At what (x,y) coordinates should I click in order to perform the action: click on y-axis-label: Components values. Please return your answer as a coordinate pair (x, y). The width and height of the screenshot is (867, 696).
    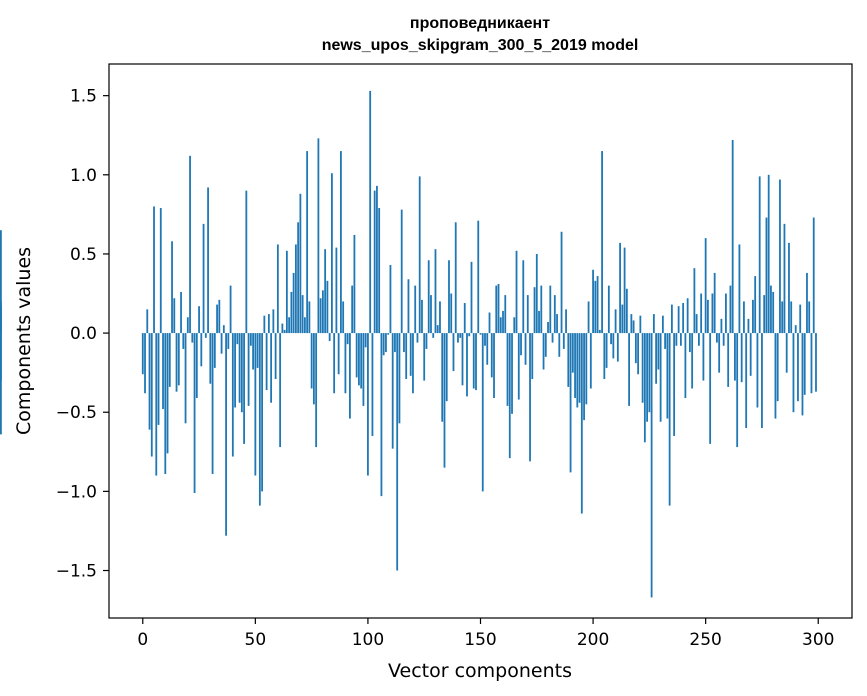
    Looking at the image, I should click on (24, 341).